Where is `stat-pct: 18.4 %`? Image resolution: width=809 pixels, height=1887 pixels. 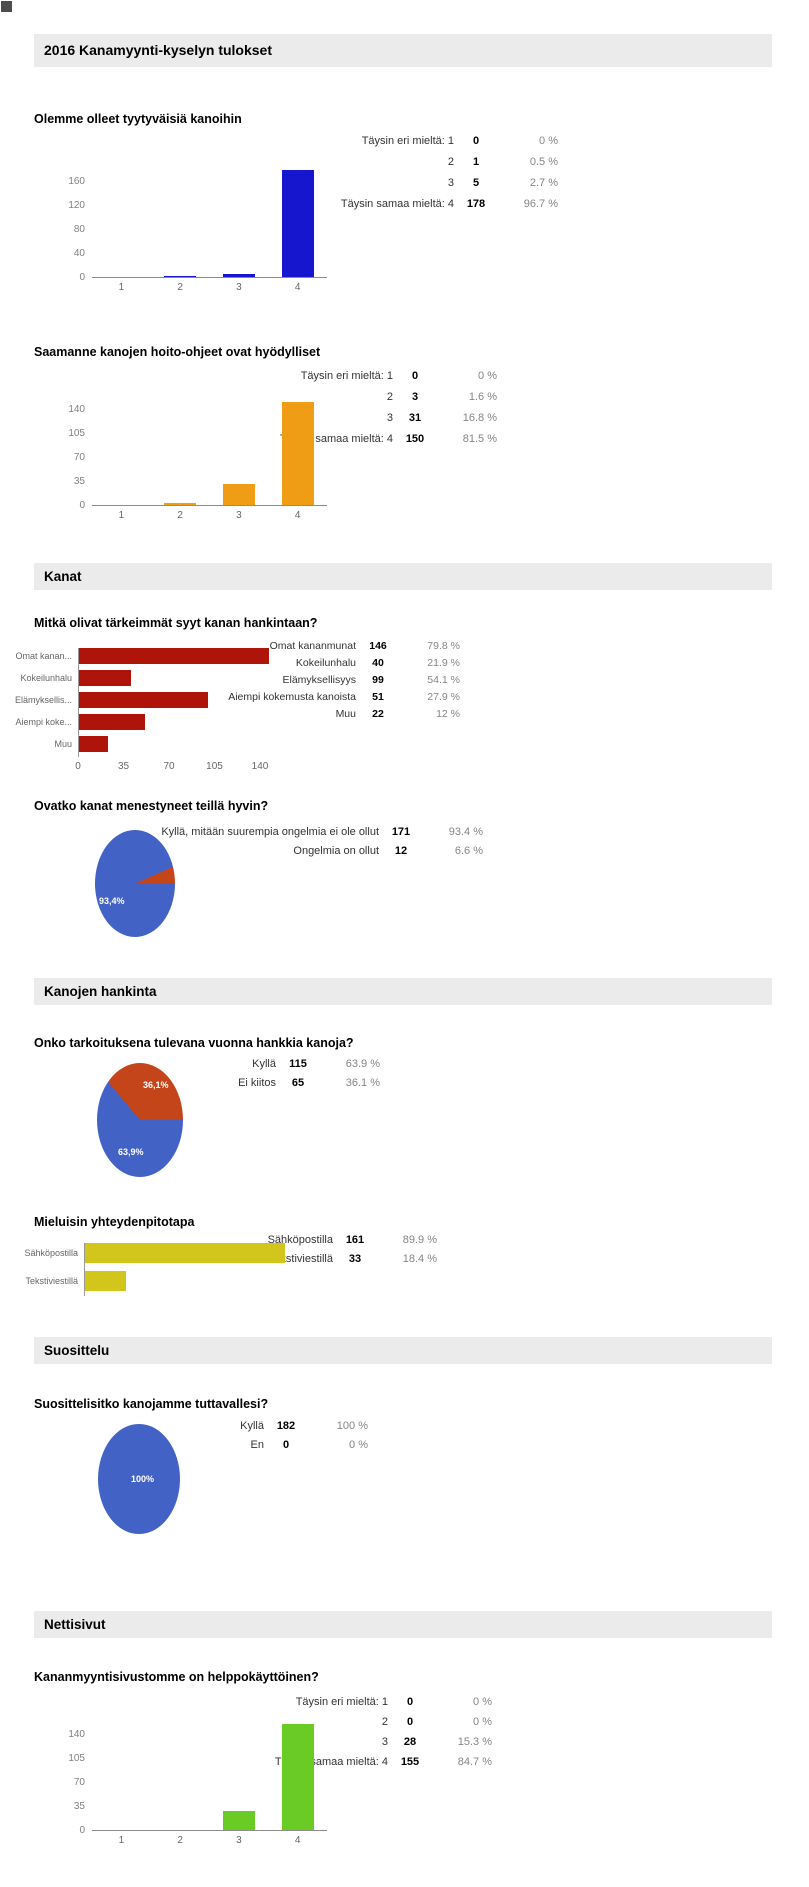 stat-pct: 18.4 % is located at coordinates (419, 1259).